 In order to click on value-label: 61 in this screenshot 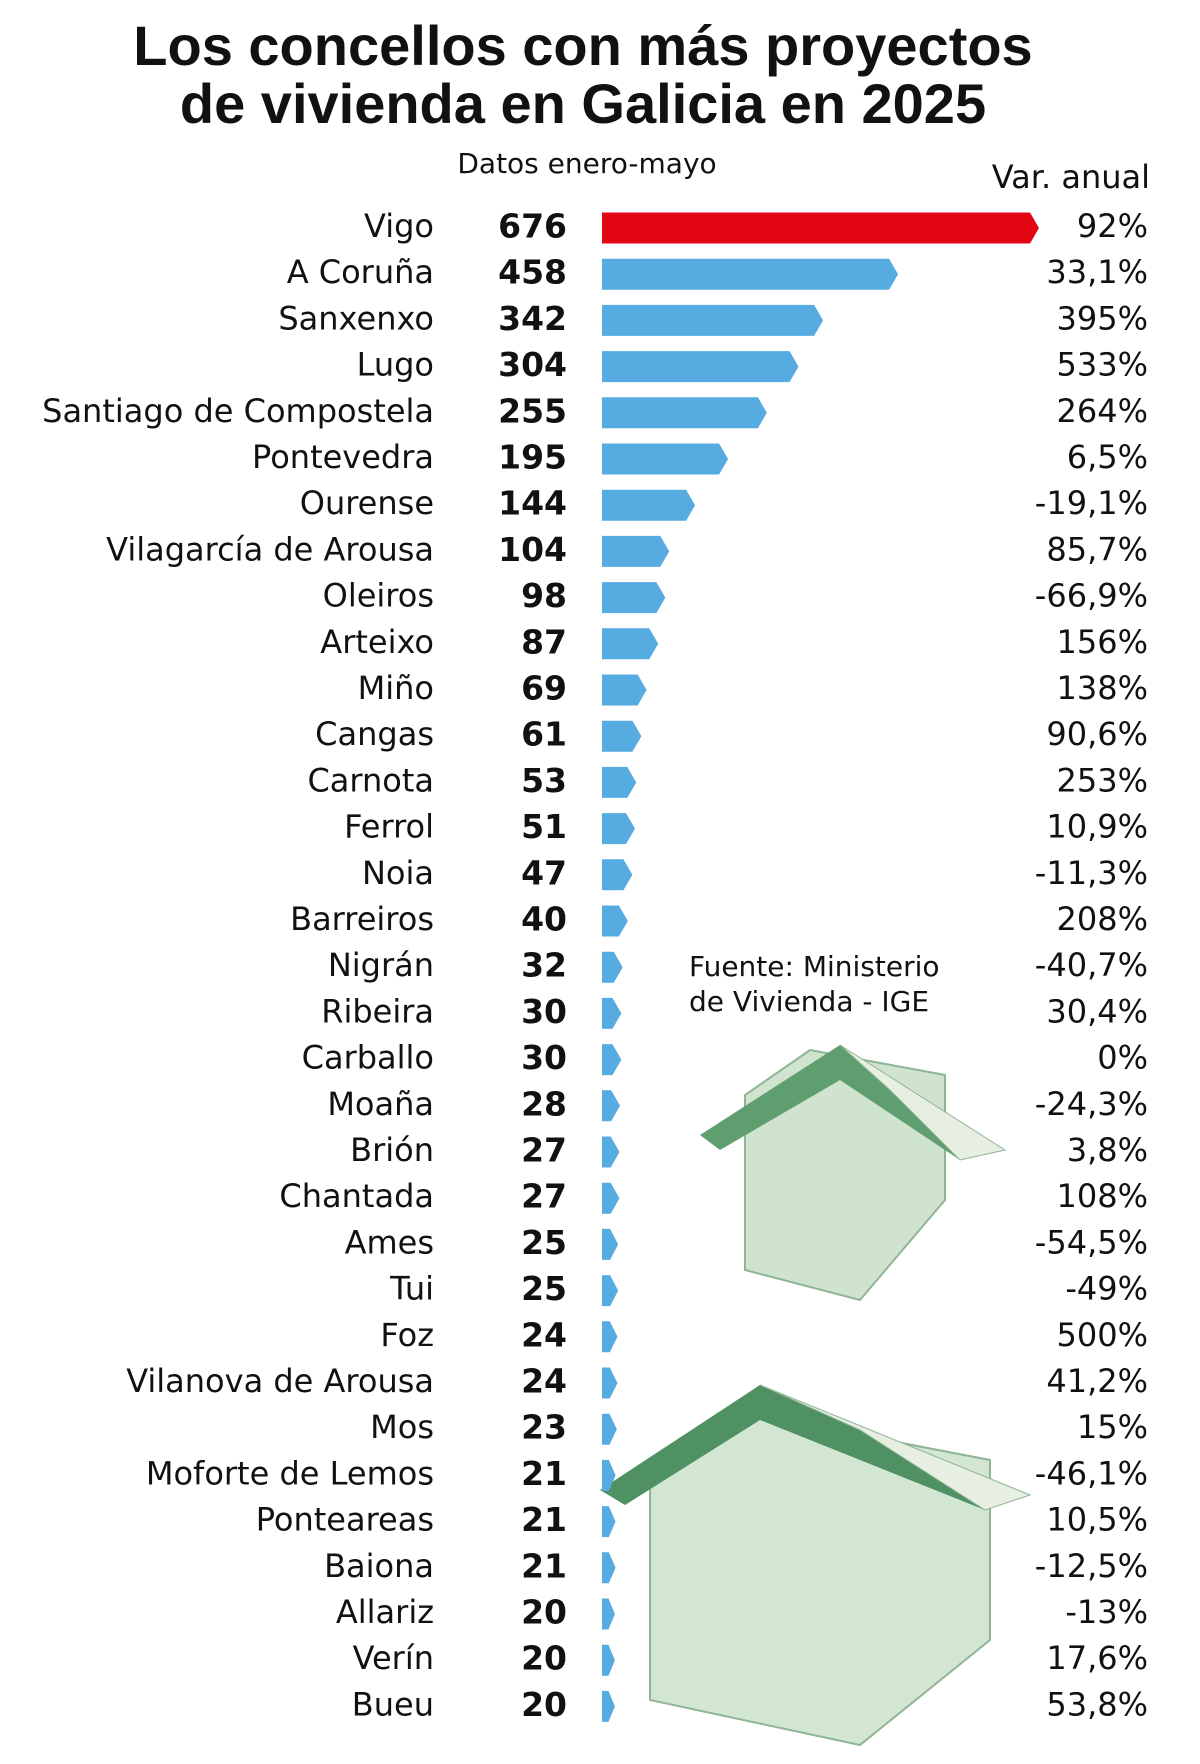, I will do `click(544, 734)`.